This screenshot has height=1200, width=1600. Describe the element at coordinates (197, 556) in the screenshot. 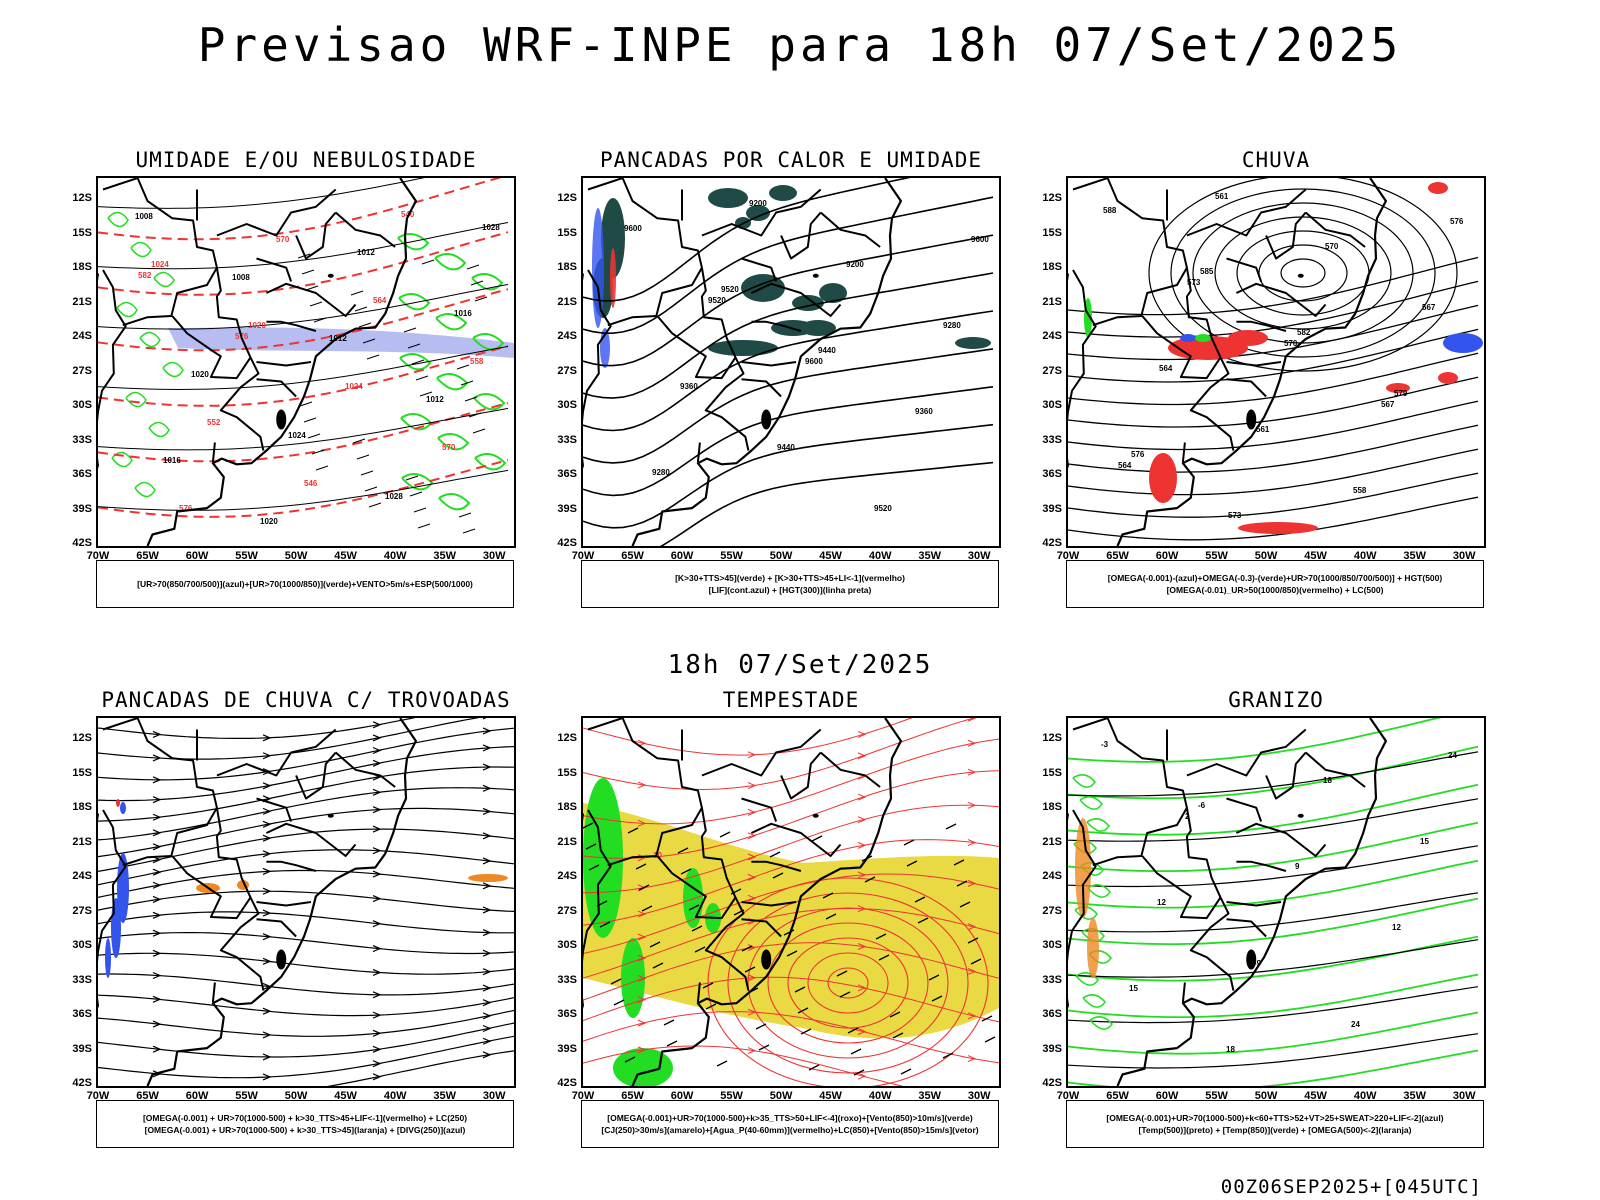

I see `lon-tick-label: 60W` at that location.